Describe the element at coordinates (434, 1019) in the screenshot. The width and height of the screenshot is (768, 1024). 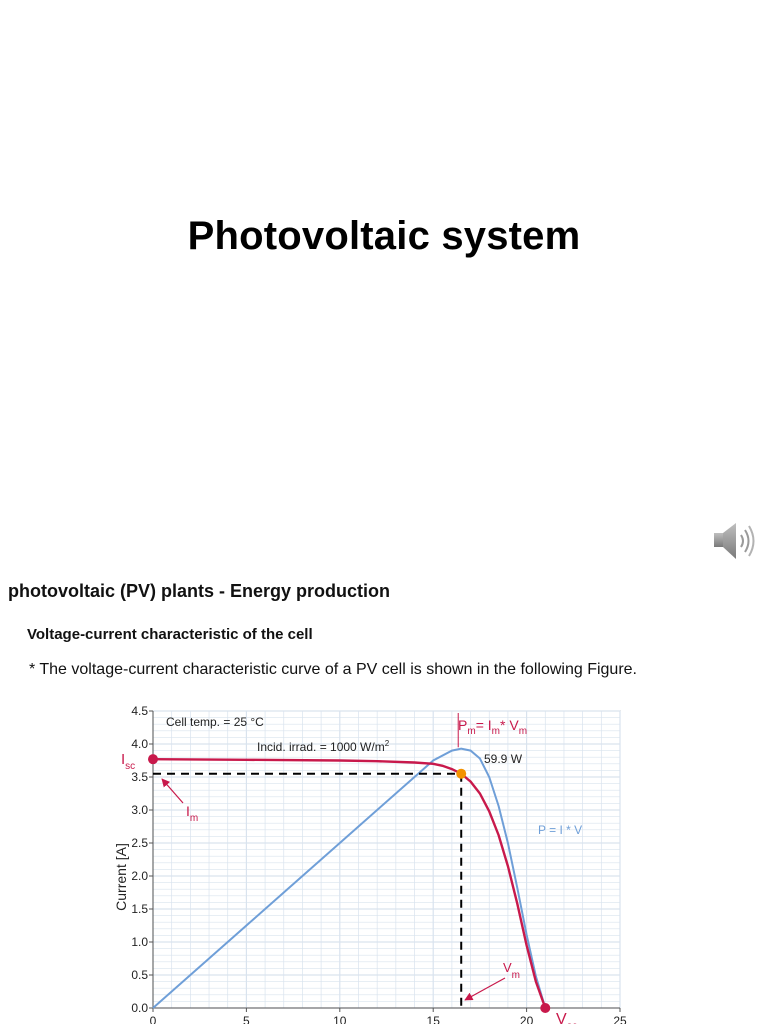
I see `x-tick-label: 15` at that location.